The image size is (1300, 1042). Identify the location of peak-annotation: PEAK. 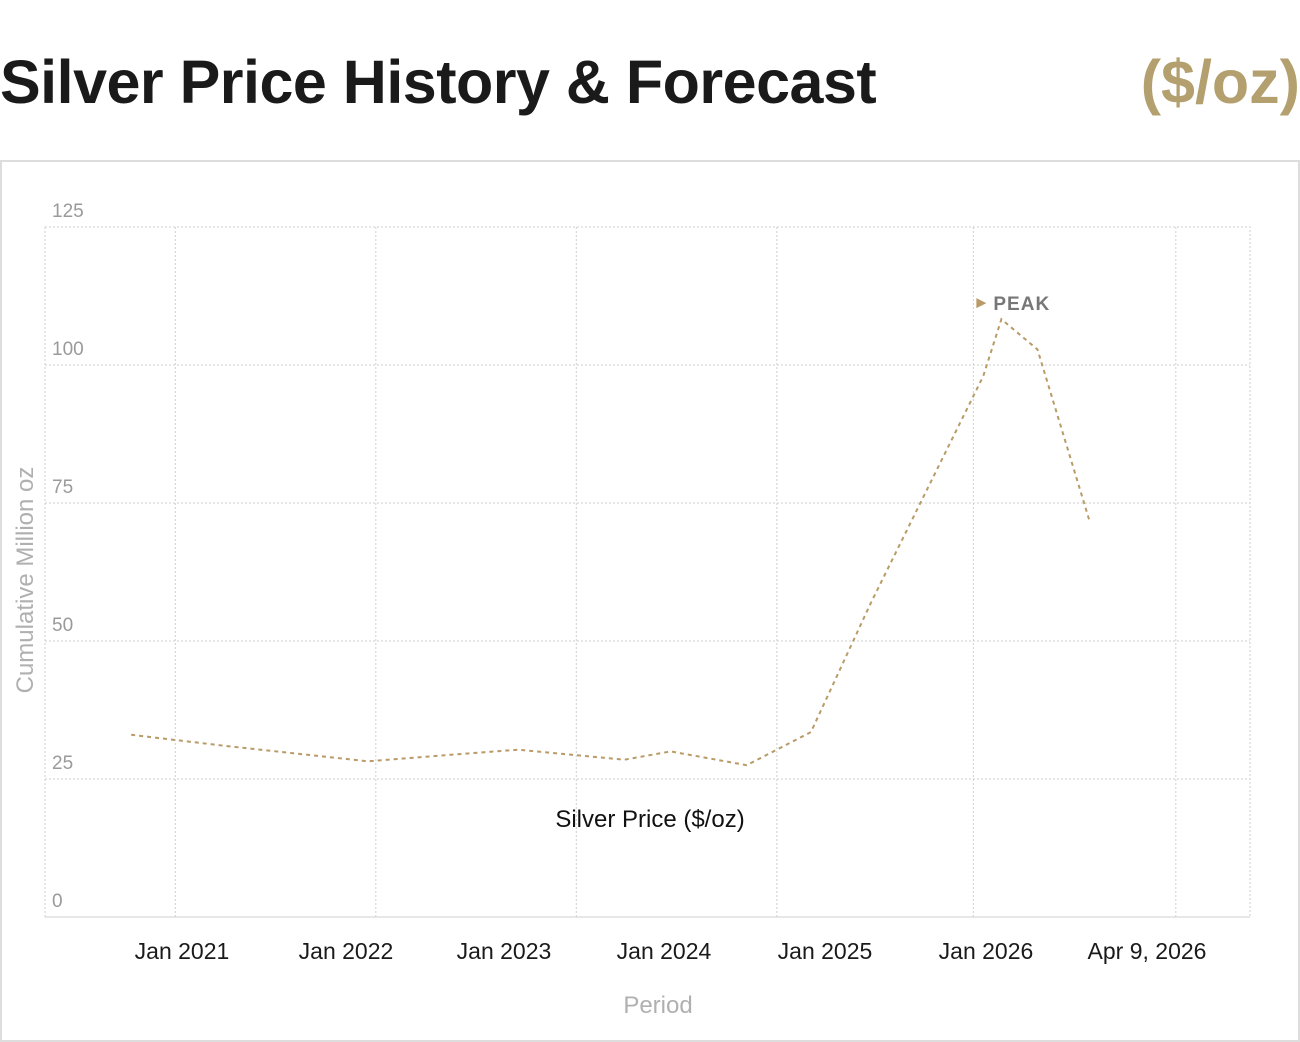
(1021, 304).